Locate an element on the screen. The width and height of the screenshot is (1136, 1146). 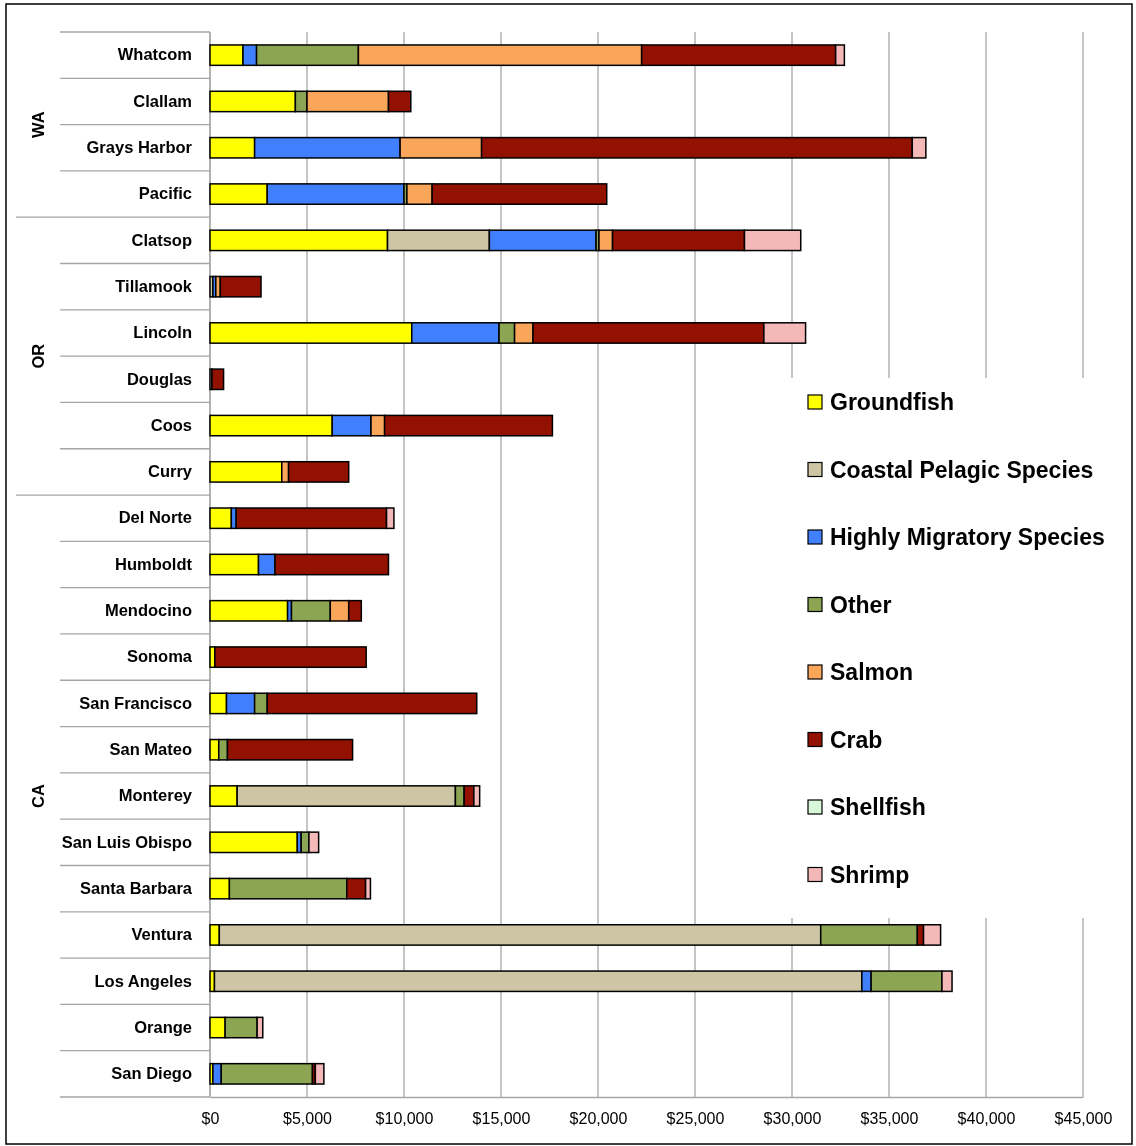
y-tick-label: Lincoln is located at coordinates (162, 332).